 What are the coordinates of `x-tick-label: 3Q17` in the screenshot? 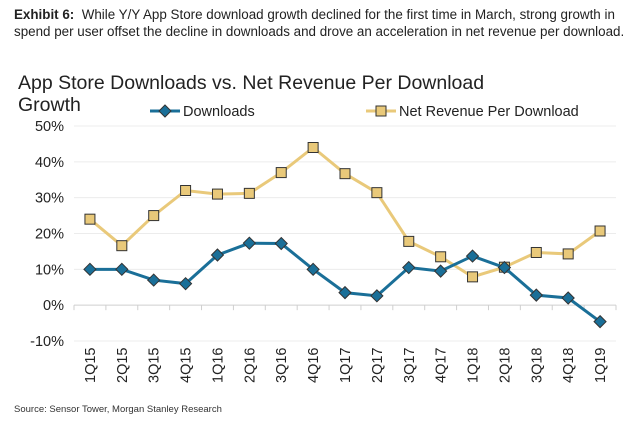 It's located at (410, 365).